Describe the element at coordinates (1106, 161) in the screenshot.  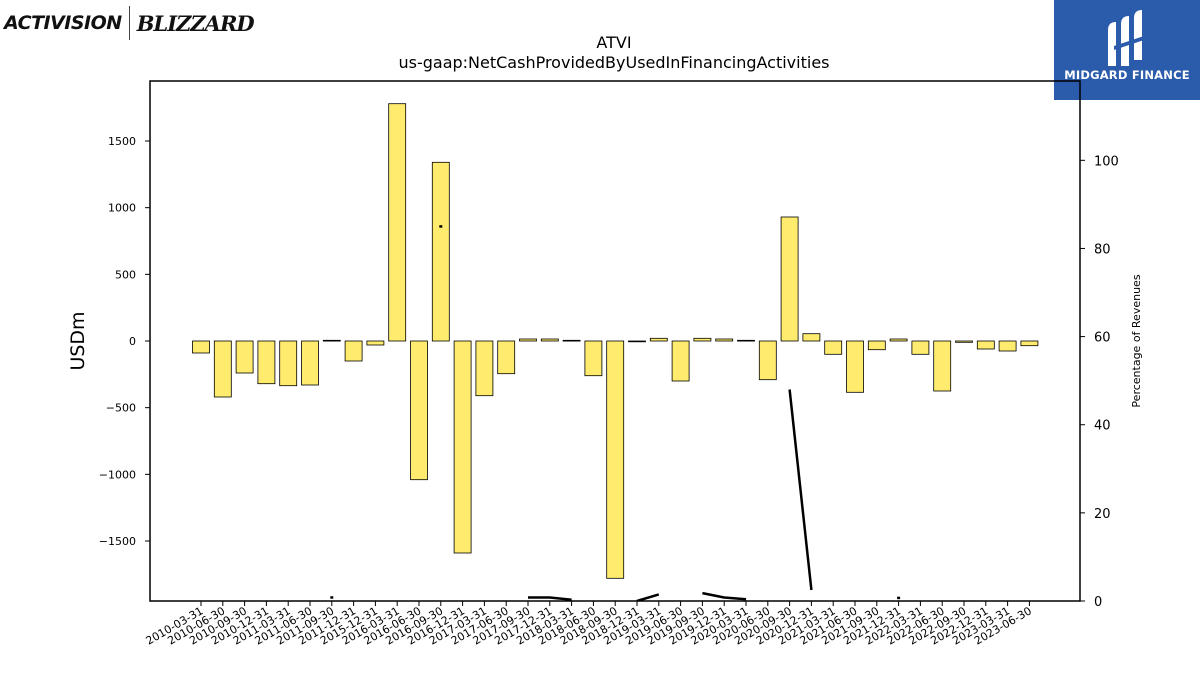
I see `y2-tick-label: 100` at that location.